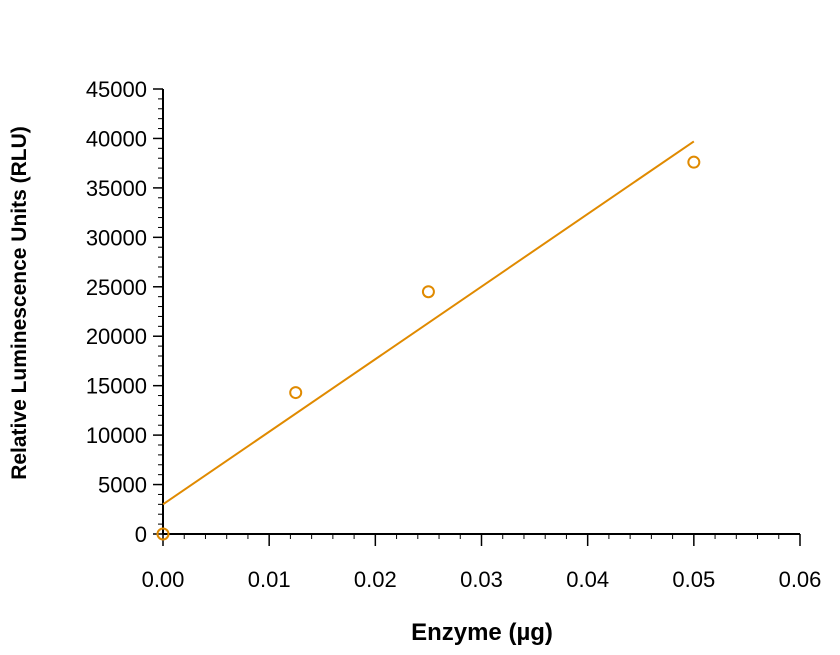 The image size is (840, 655). Describe the element at coordinates (19, 303) in the screenshot. I see `y-axis-label: Relative Luminescence Units (RLU)` at that location.